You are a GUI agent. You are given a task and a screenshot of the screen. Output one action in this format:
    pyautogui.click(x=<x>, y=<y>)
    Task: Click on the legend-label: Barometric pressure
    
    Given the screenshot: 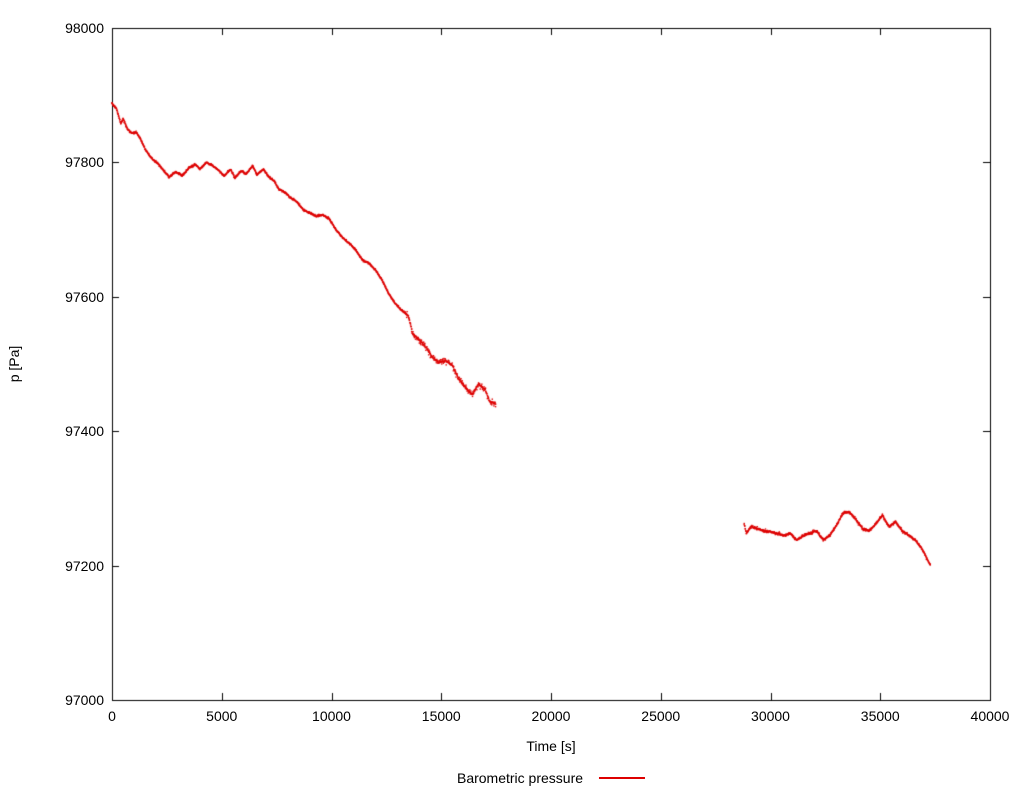 What is the action you would take?
    pyautogui.click(x=520, y=778)
    